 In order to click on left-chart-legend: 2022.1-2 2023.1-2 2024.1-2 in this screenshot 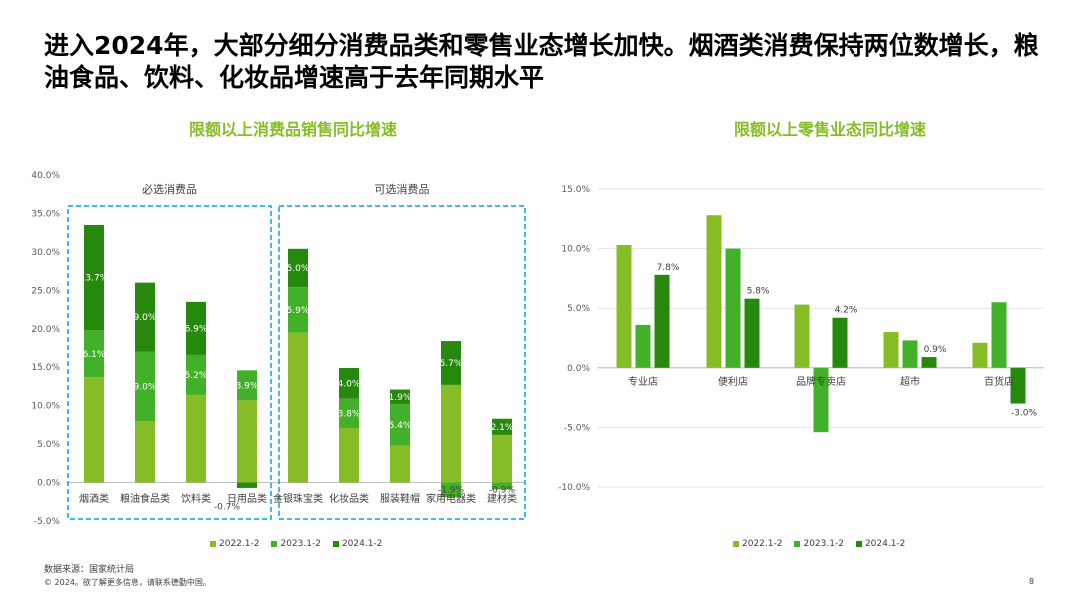, I will do `click(296, 544)`.